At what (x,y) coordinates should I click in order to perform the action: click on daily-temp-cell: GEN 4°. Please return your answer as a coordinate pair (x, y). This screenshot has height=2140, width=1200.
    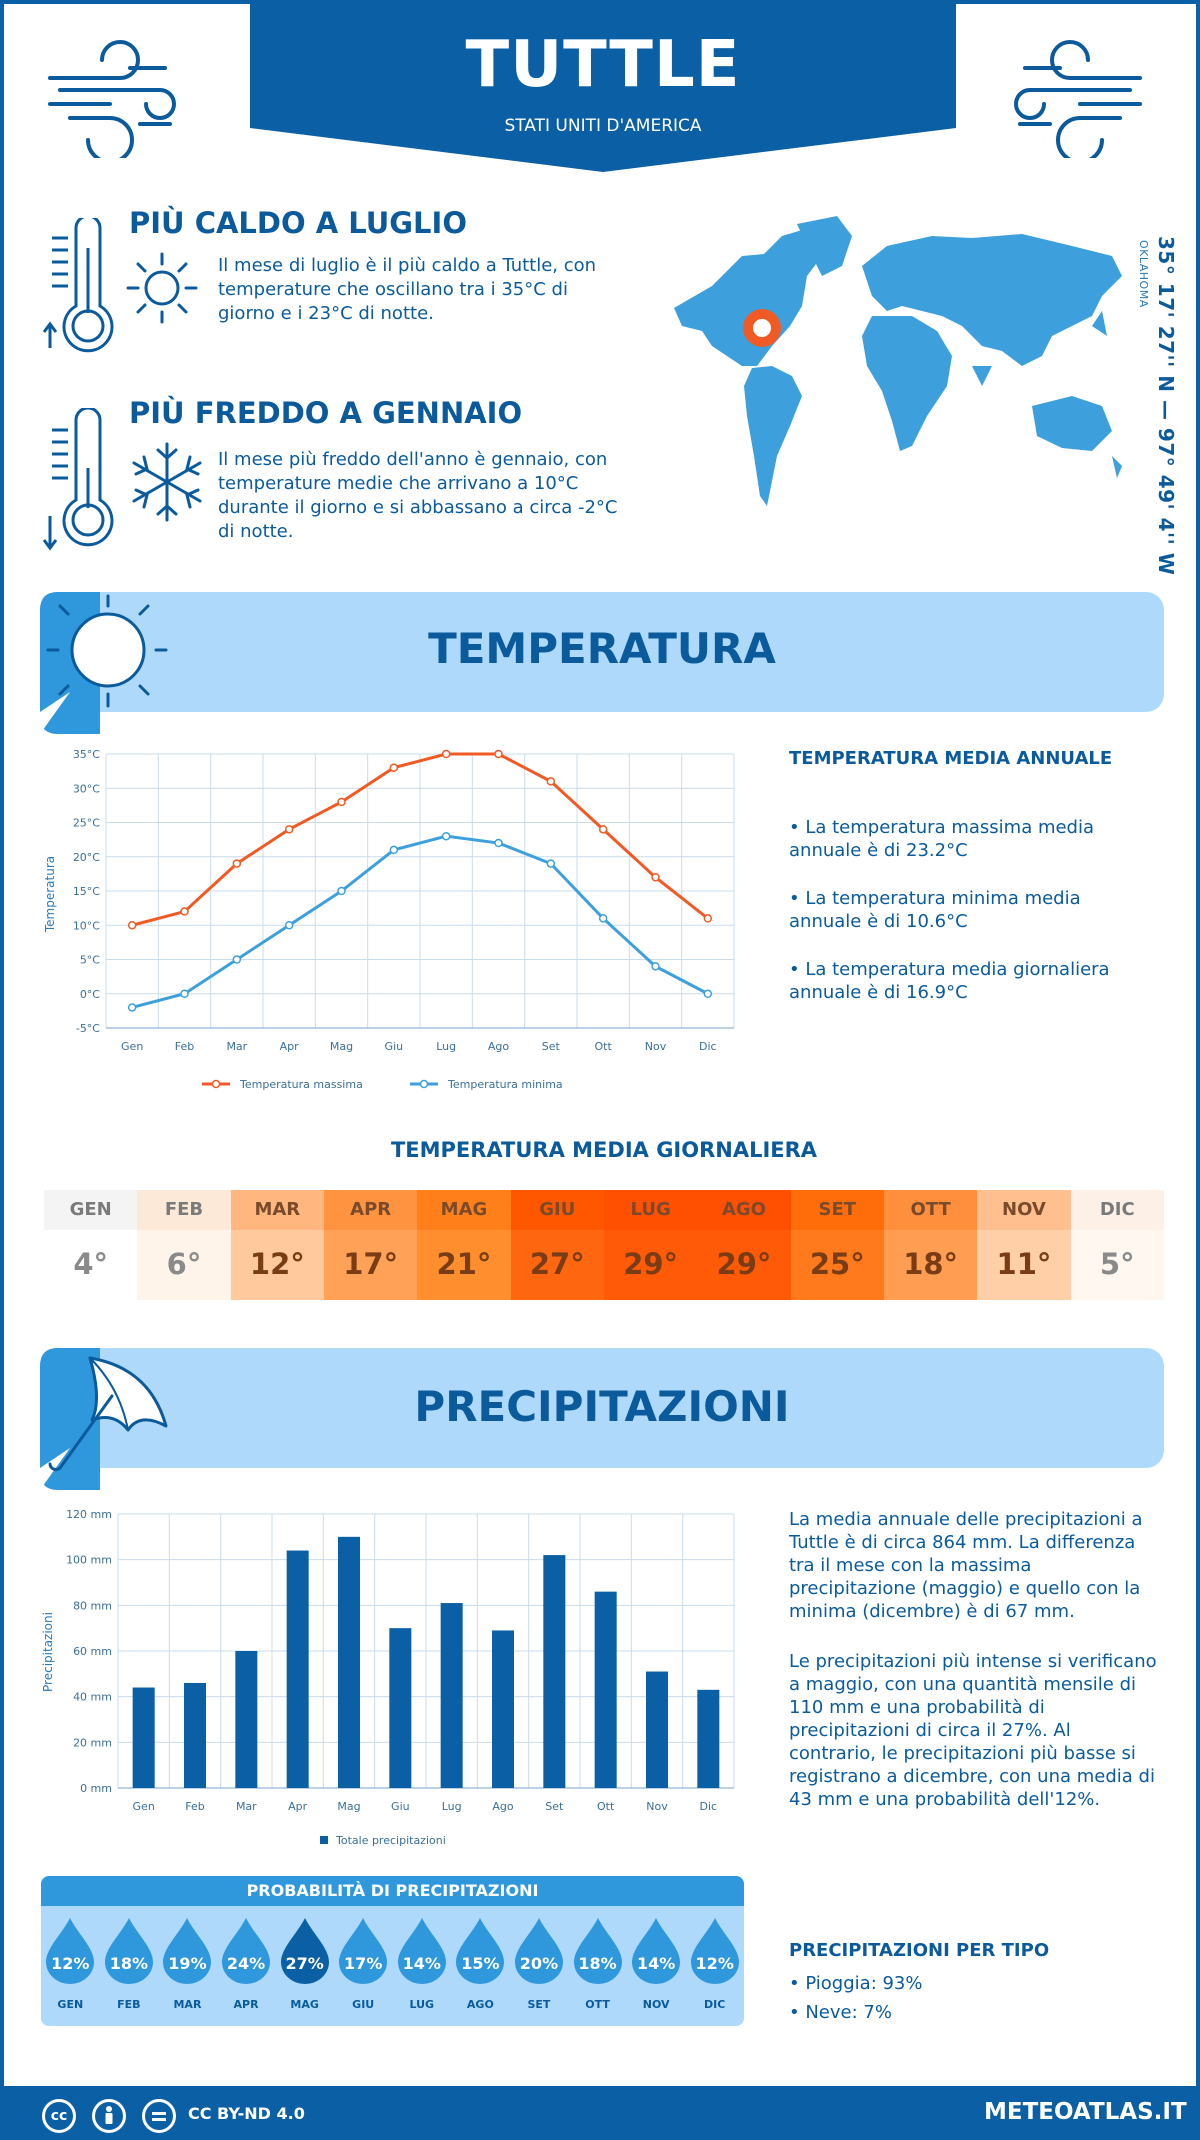
    Looking at the image, I should click on (91, 1245).